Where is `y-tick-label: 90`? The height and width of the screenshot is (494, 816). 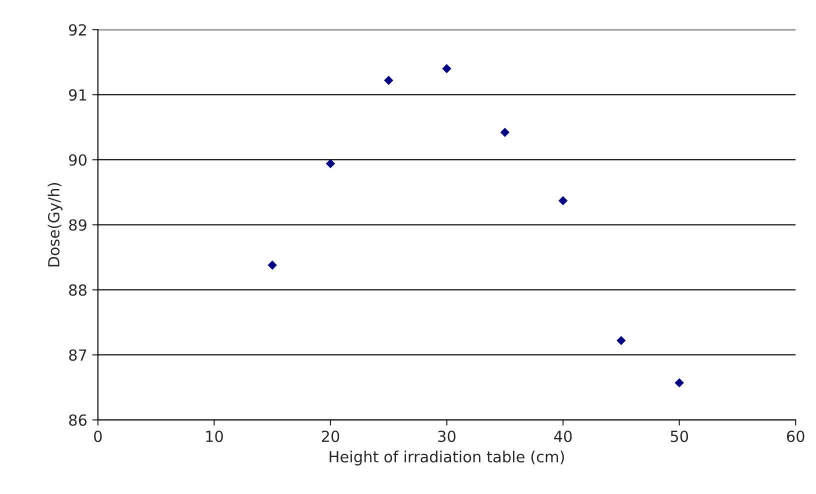
y-tick-label: 90 is located at coordinates (77, 160).